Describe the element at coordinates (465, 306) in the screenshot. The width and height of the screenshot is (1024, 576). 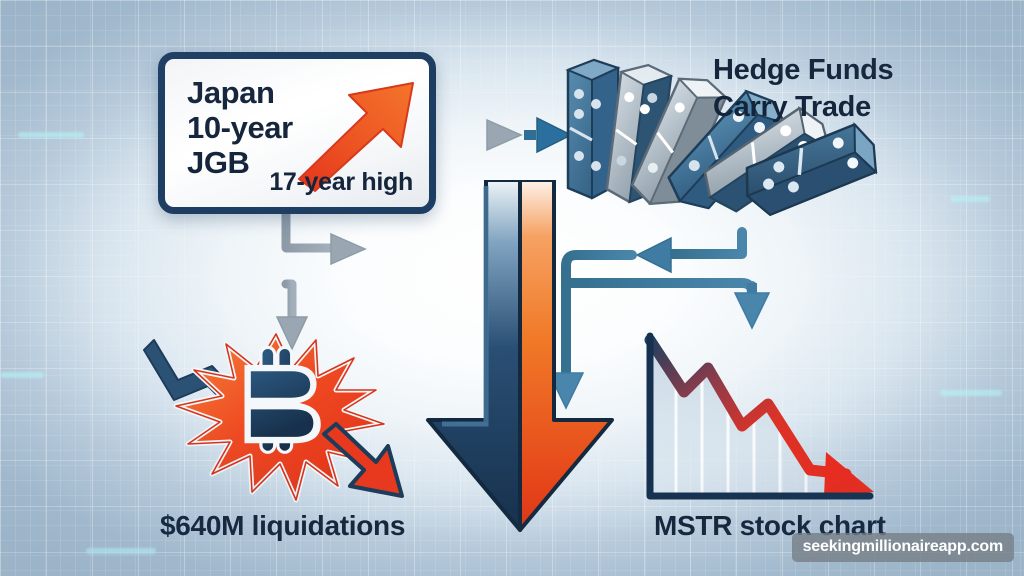
I see `arrow-inner-highlight` at that location.